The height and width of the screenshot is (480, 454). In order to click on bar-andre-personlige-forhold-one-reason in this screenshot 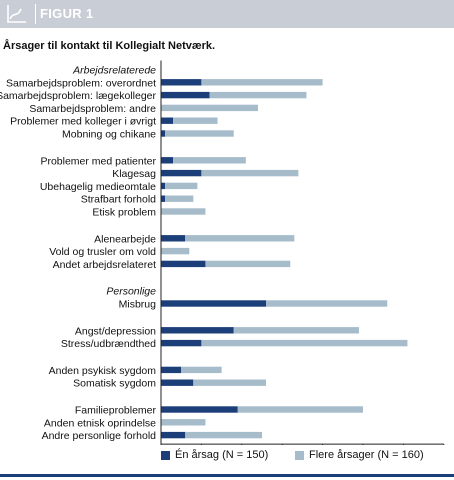, I will do `click(173, 435)`.